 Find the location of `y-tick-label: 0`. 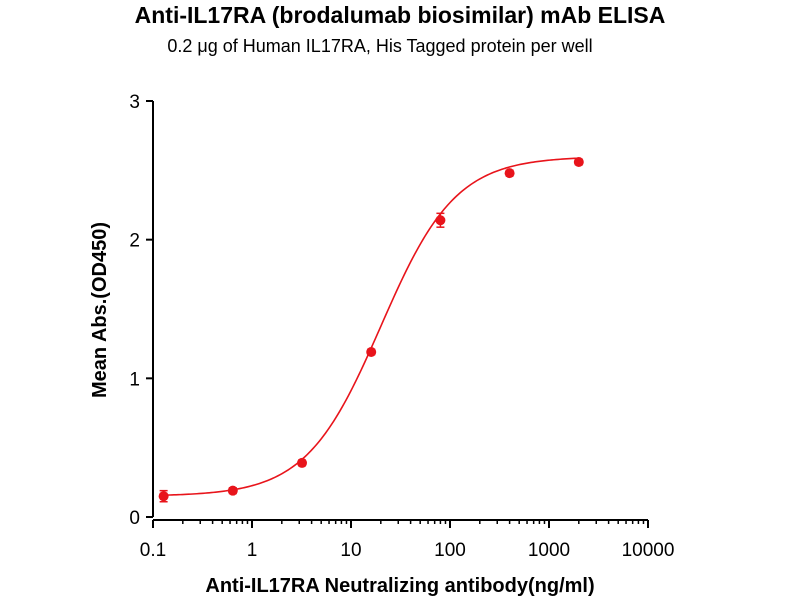

y-tick-label: 0 is located at coordinates (134, 518).